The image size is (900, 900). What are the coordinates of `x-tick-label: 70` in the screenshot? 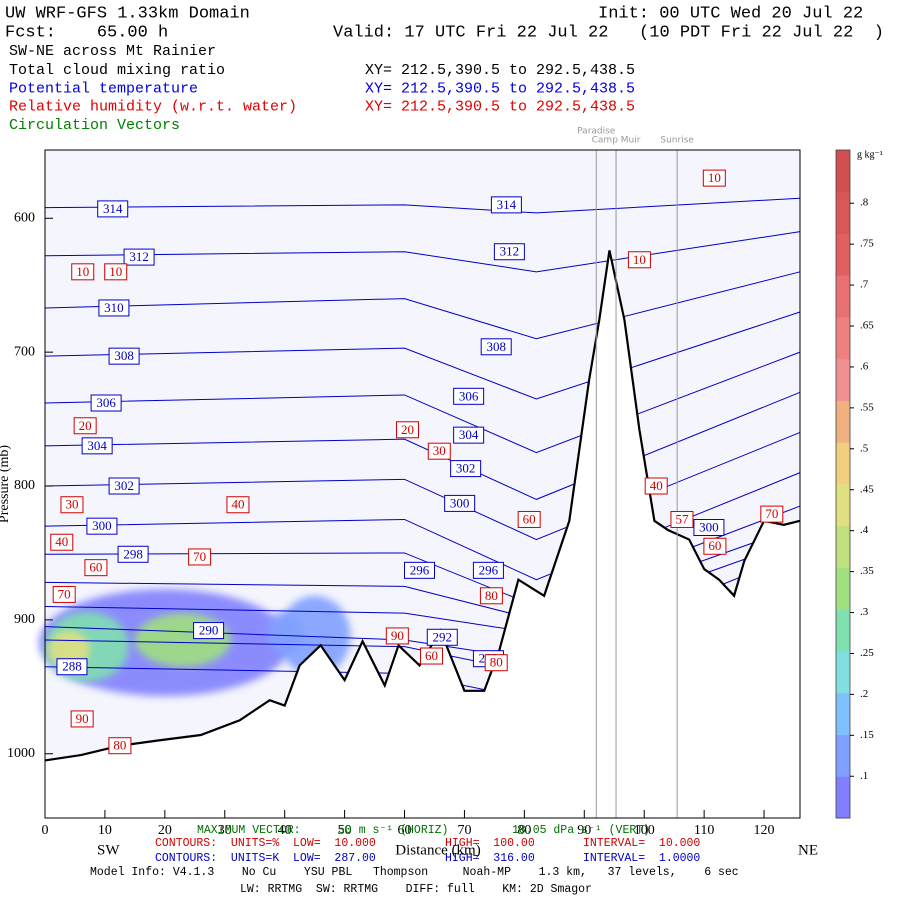 It's located at (464, 830).